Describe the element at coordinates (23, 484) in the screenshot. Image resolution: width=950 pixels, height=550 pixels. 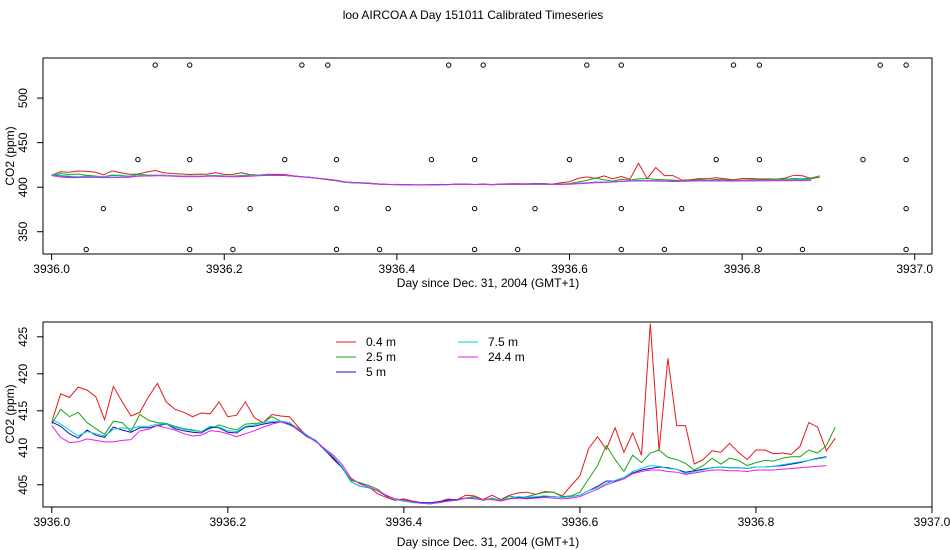
I see `y-tick-label: 405` at that location.